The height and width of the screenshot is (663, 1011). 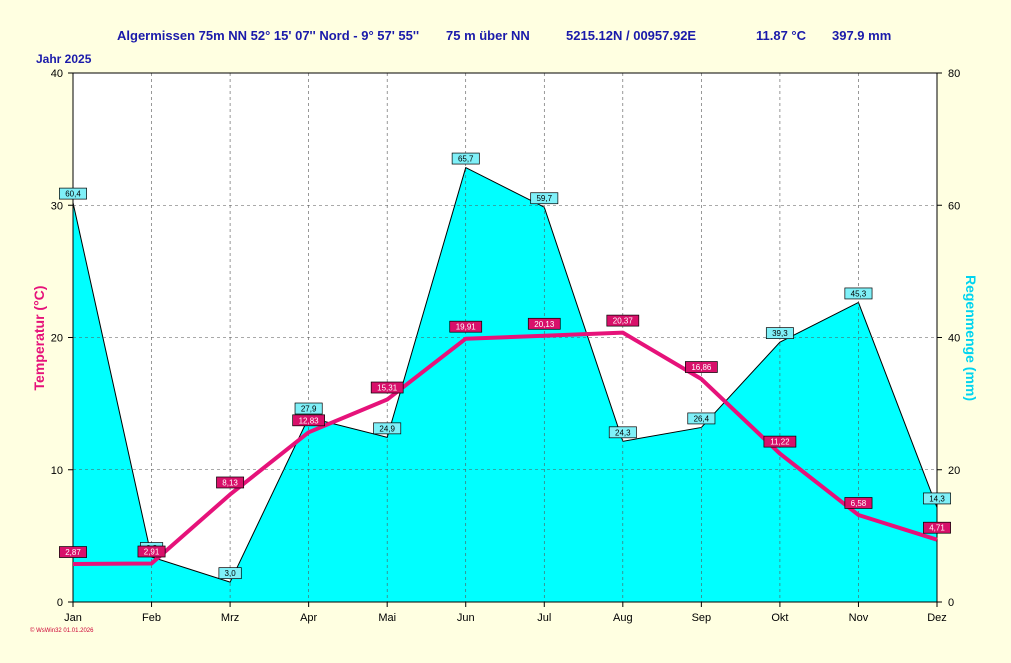 I want to click on temp-value-label: 11,22, so click(x=780, y=442).